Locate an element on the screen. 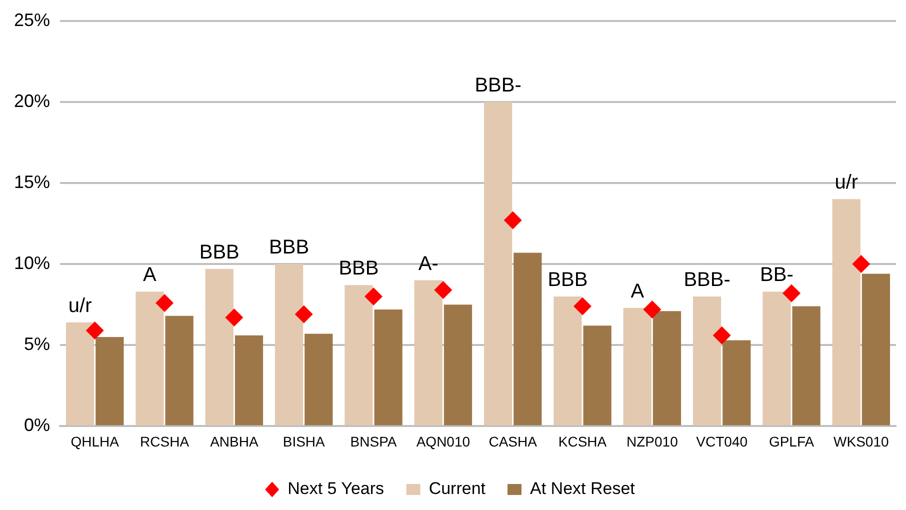  x-tick-label: CASHA is located at coordinates (513, 441).